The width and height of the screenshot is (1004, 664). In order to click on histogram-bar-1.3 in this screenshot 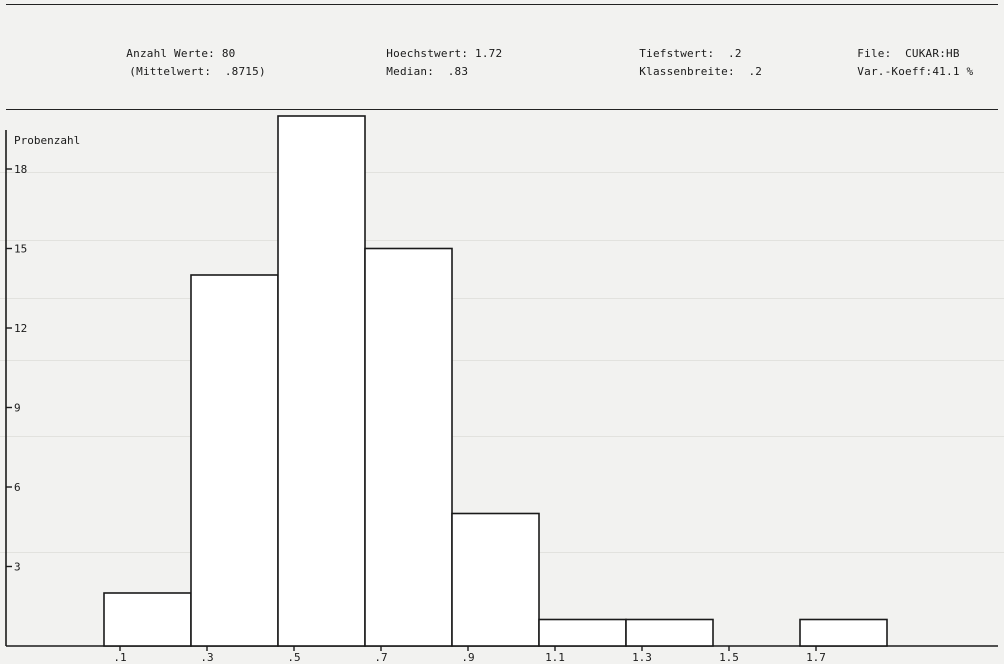, I will do `click(669, 633)`.